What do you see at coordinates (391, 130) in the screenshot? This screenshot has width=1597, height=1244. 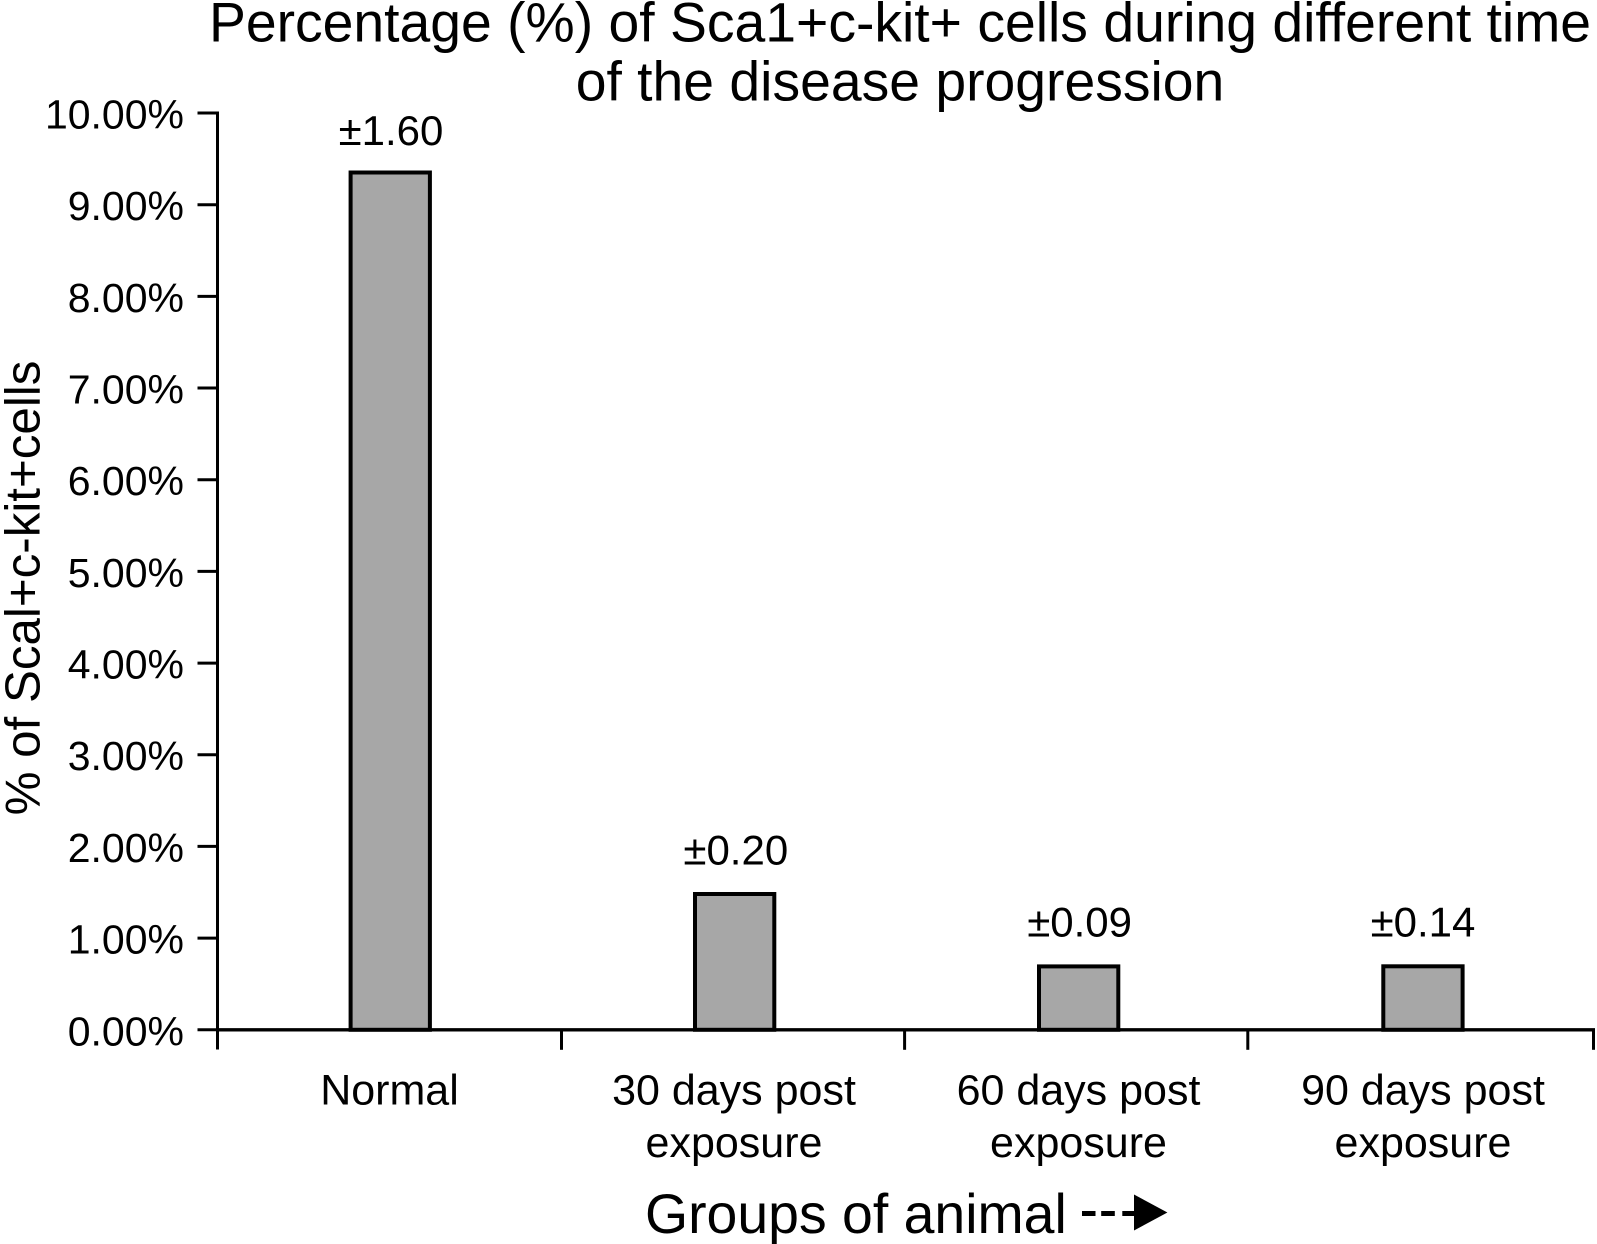 I see `svg-text: ±1.60` at bounding box center [391, 130].